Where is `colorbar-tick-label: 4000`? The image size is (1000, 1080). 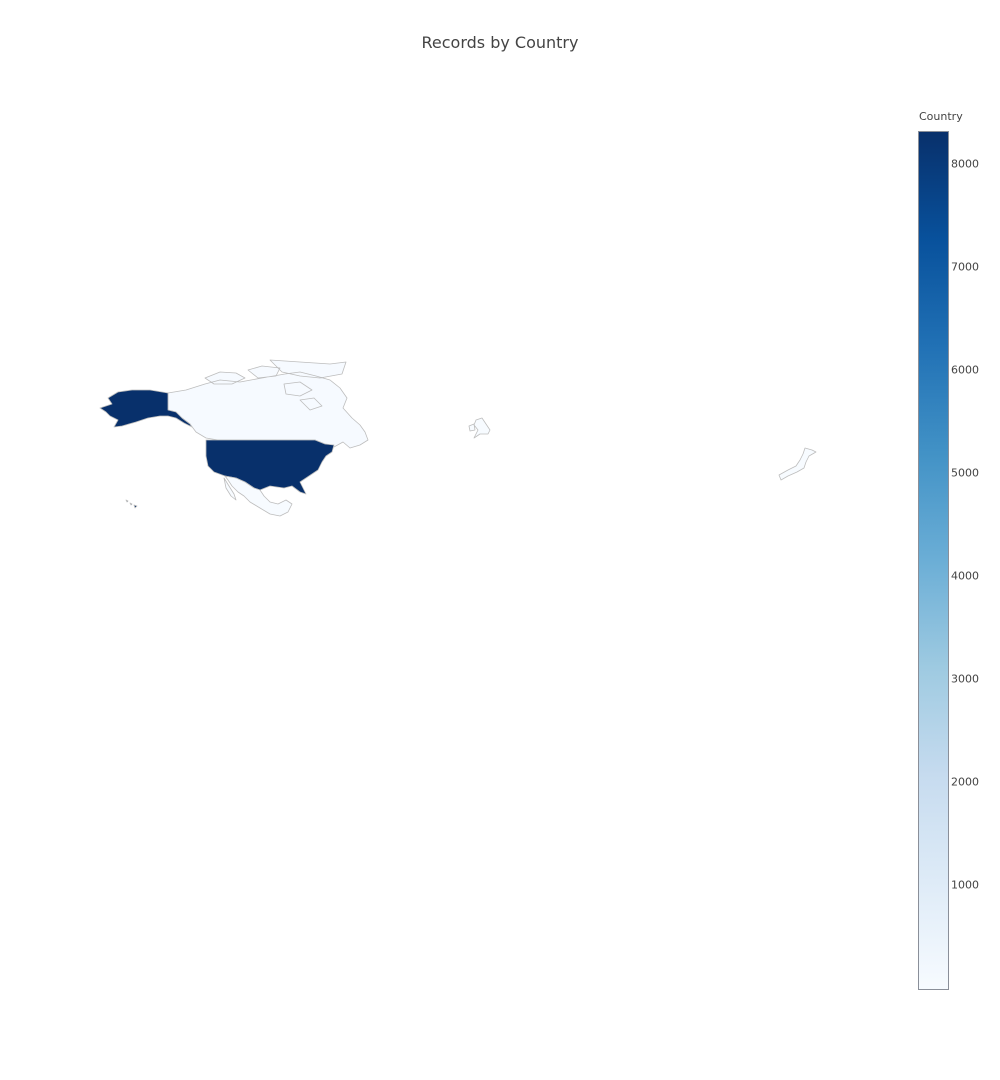
colorbar-tick-label: 4000 is located at coordinates (965, 576).